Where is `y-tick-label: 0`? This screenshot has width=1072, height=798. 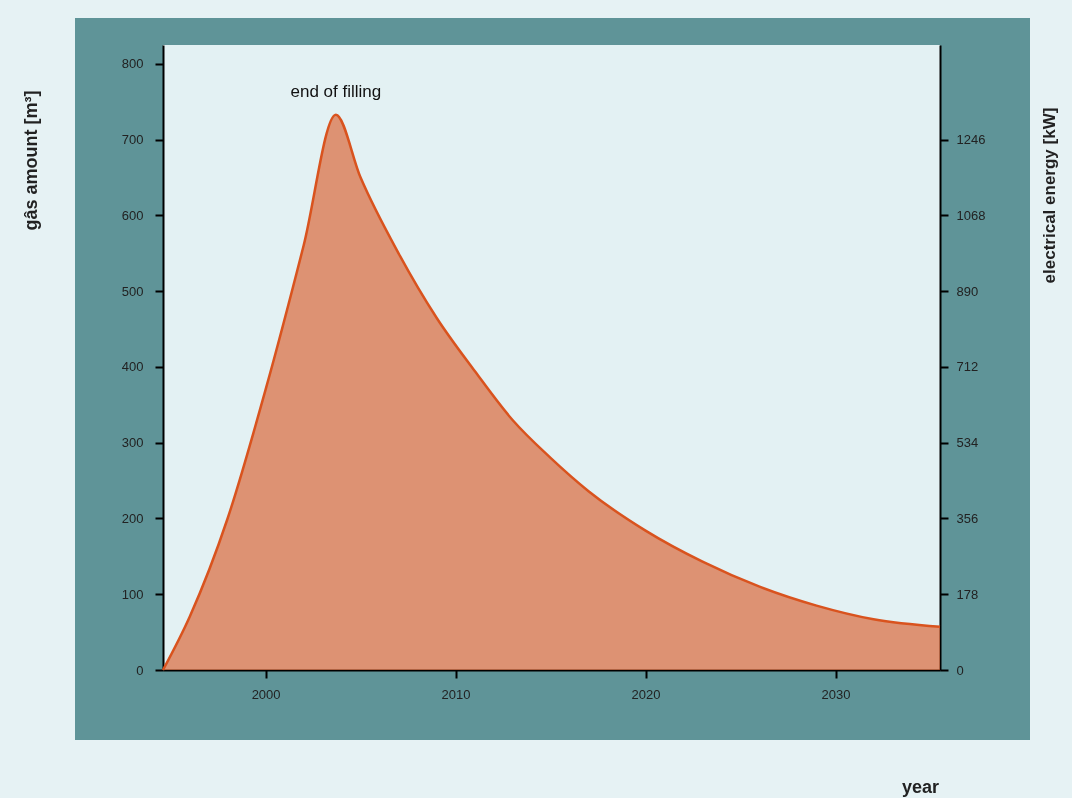
y-tick-label: 0 is located at coordinates (140, 670).